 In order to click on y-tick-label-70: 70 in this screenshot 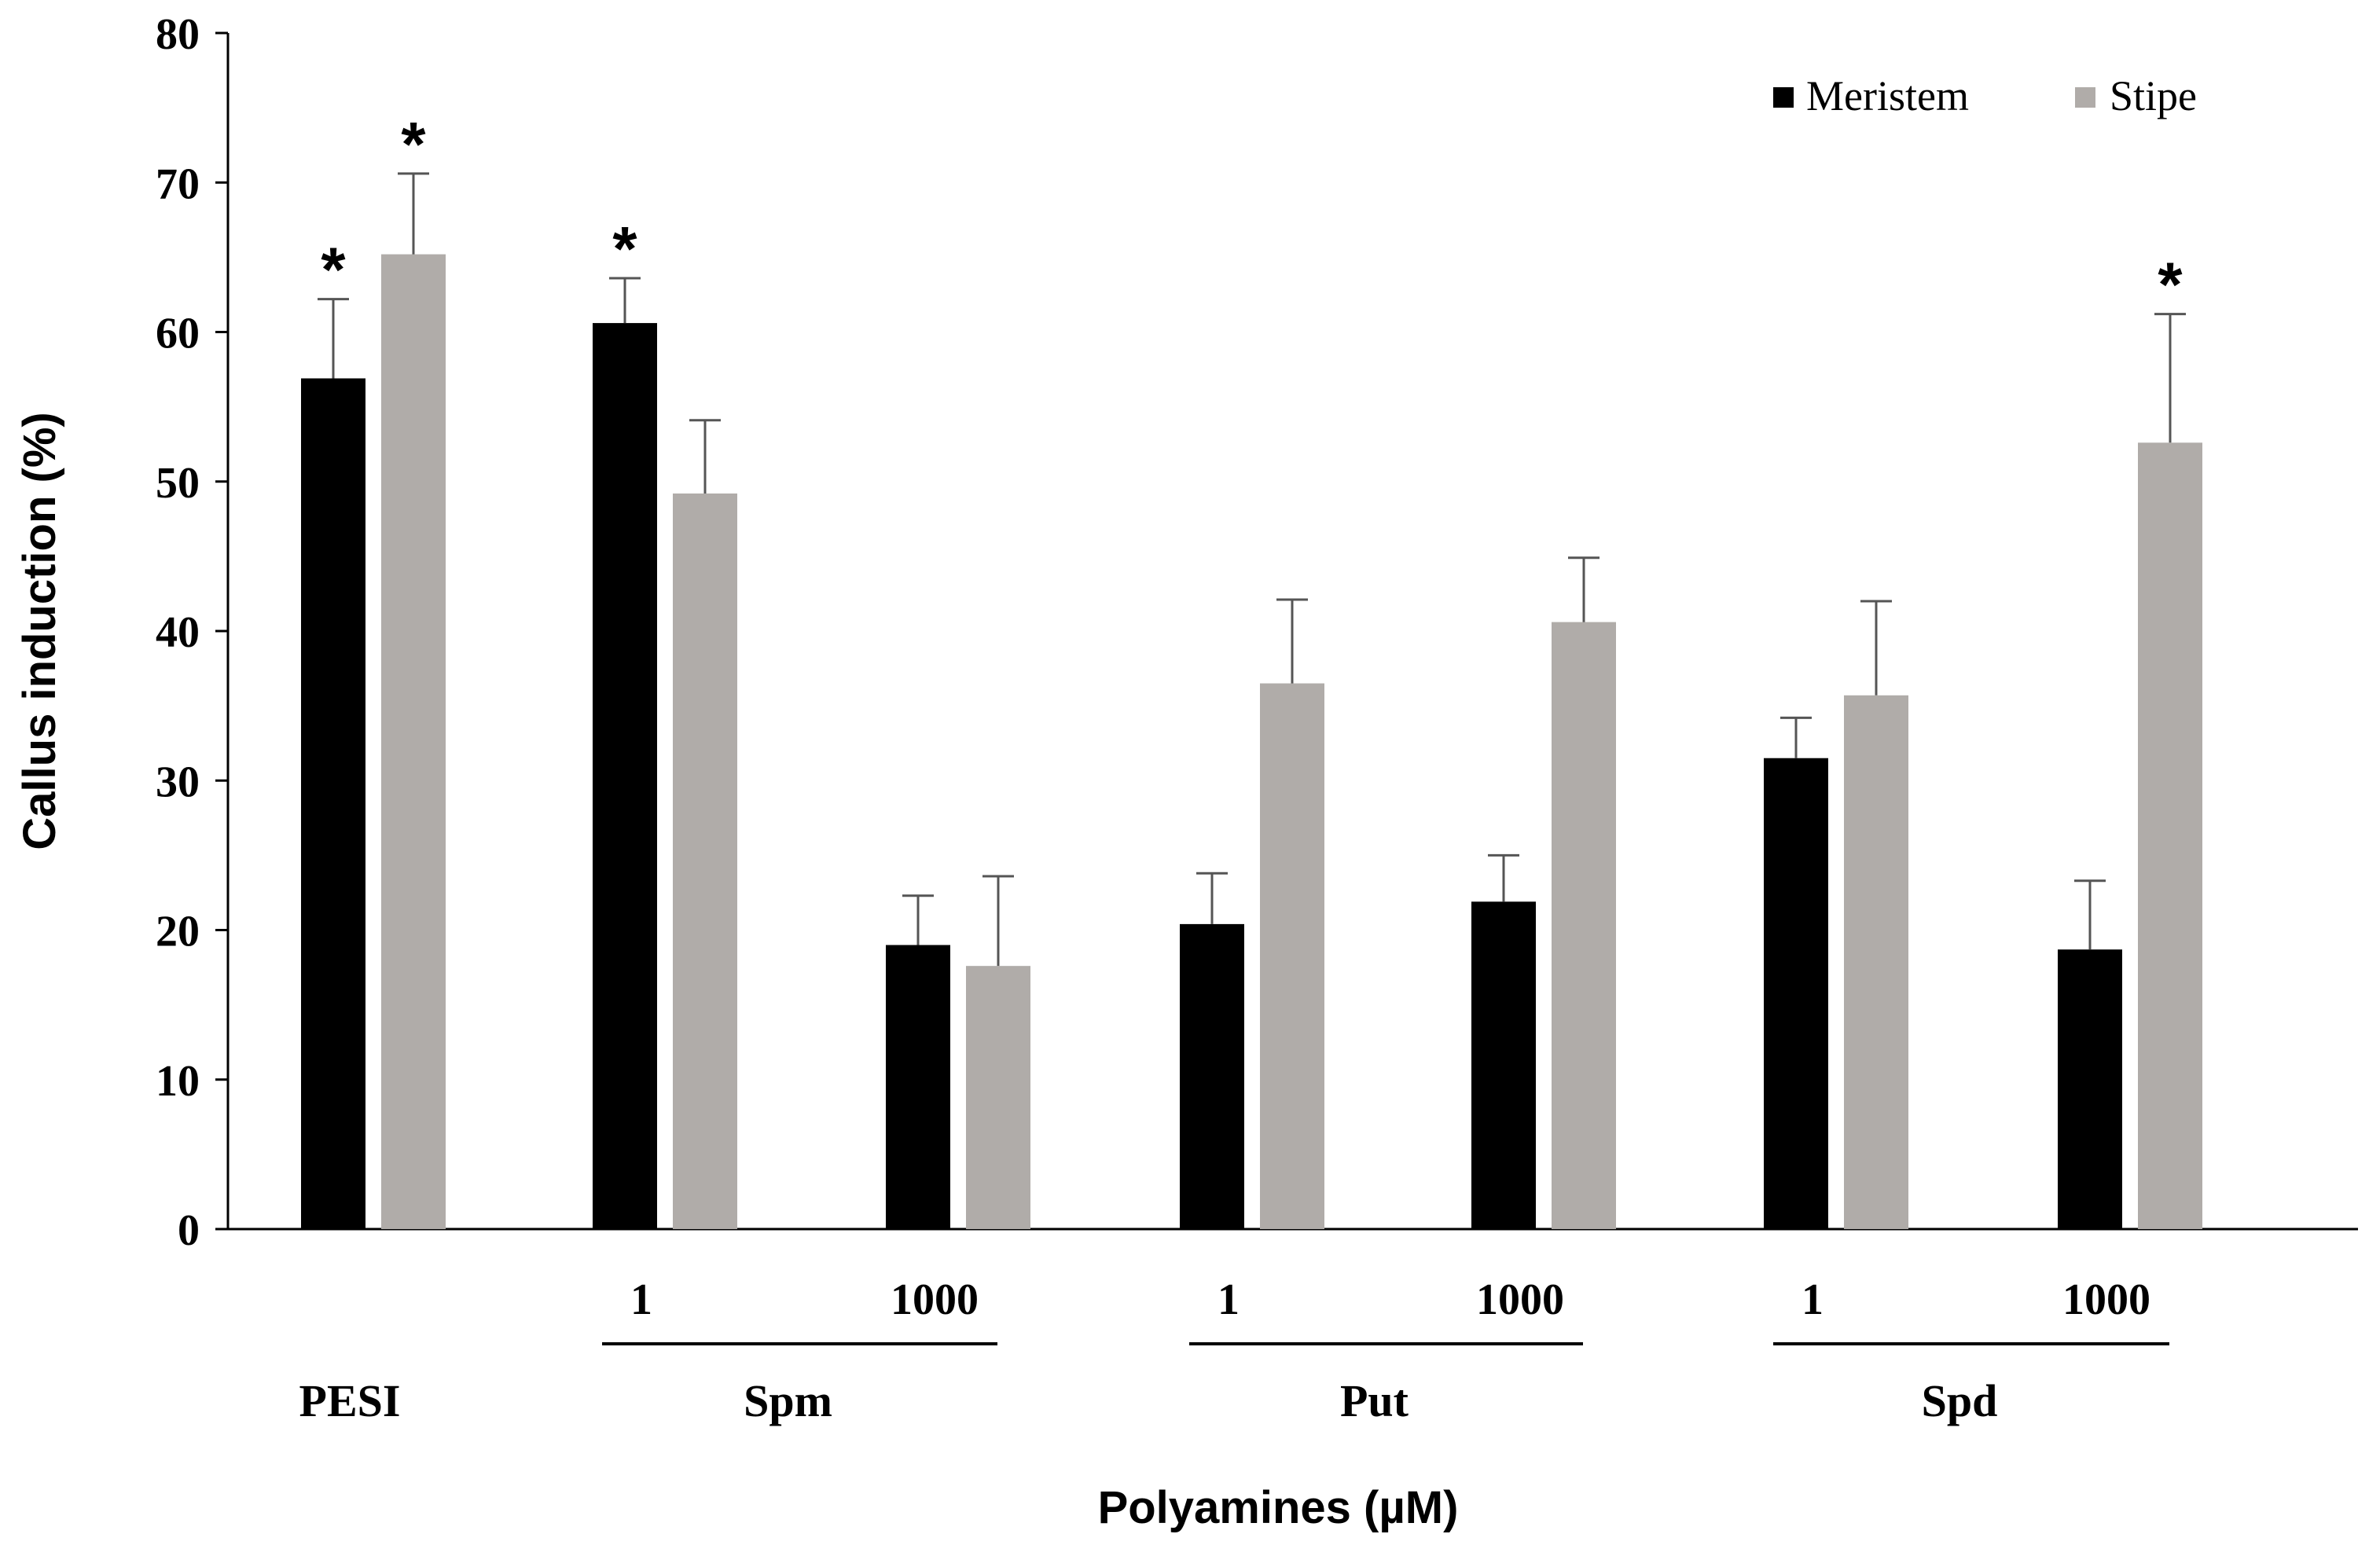, I will do `click(178, 184)`.